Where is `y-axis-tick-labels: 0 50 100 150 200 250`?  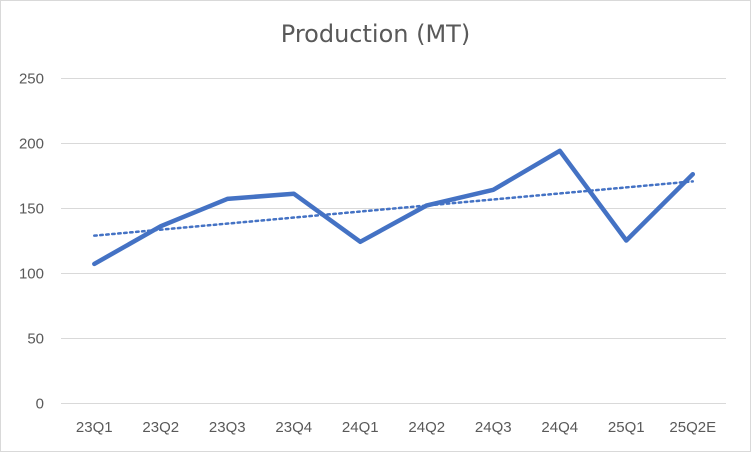 y-axis-tick-labels: 0 50 100 150 200 250 is located at coordinates (31, 242).